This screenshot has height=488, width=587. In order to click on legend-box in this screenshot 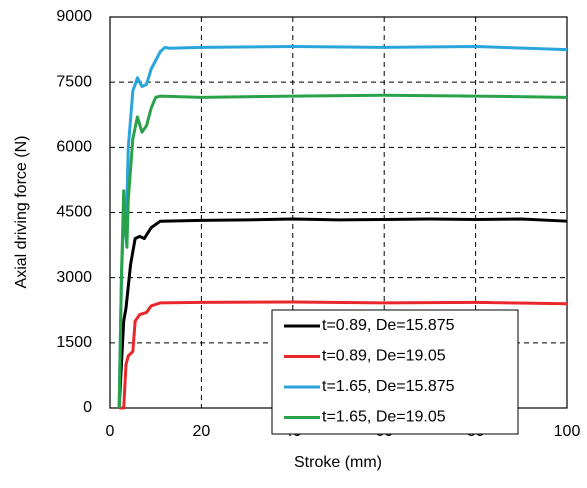, I will do `click(395, 372)`.